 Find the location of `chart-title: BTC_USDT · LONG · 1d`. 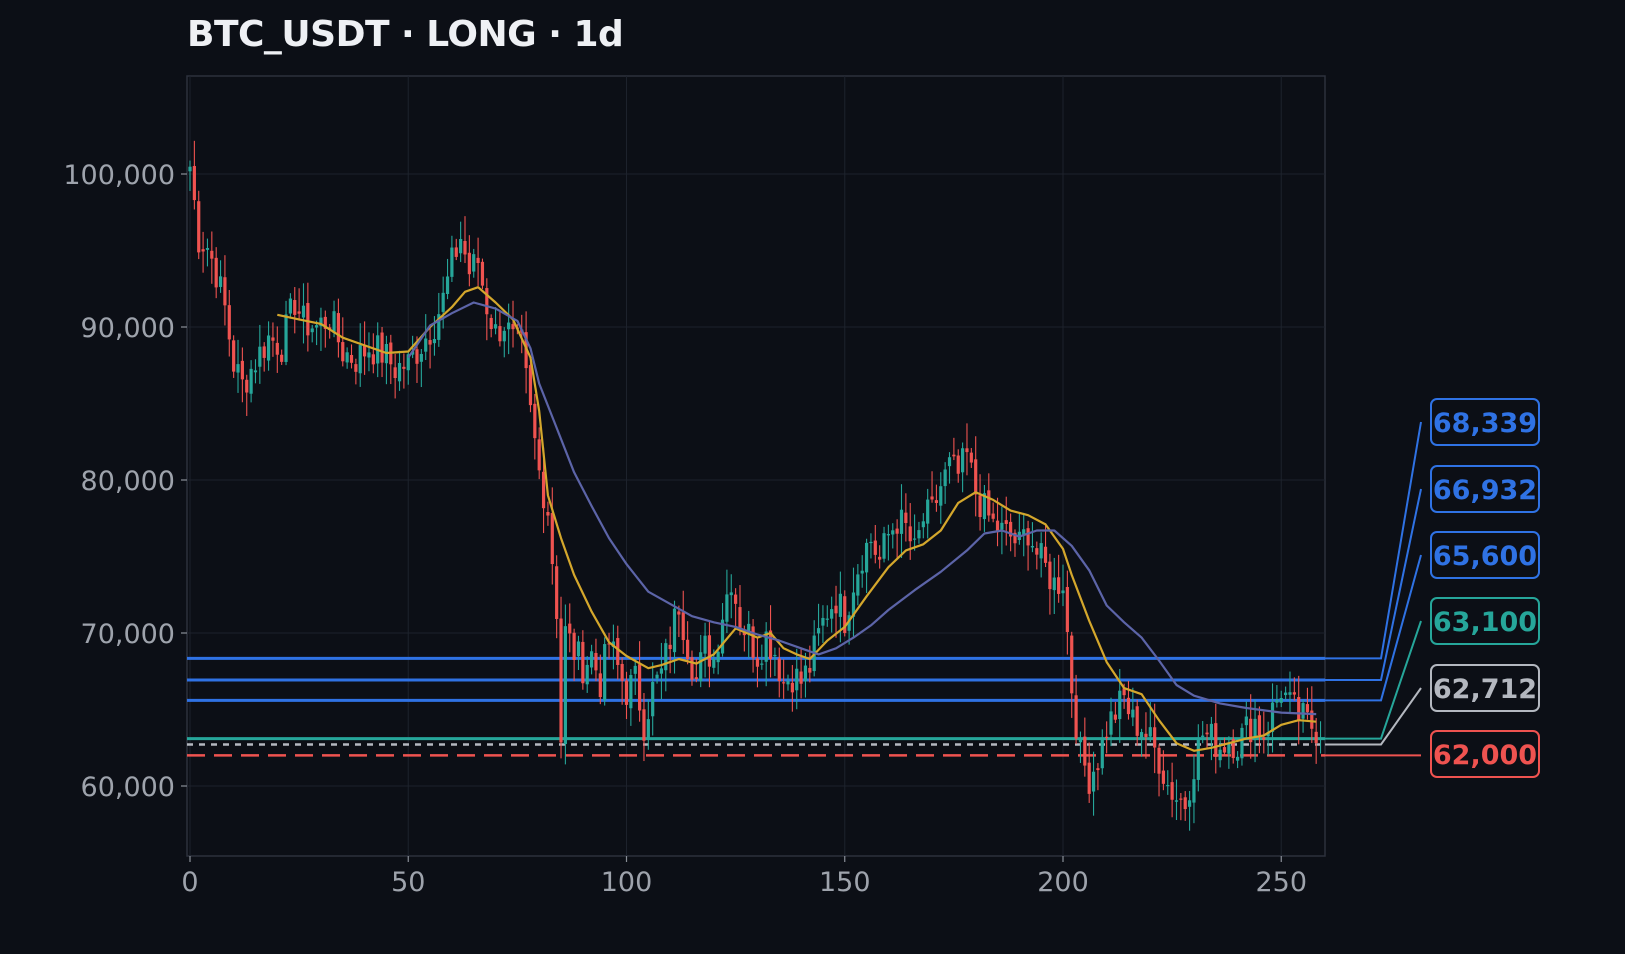

chart-title: BTC_USDT · LONG · 1d is located at coordinates (405, 34).